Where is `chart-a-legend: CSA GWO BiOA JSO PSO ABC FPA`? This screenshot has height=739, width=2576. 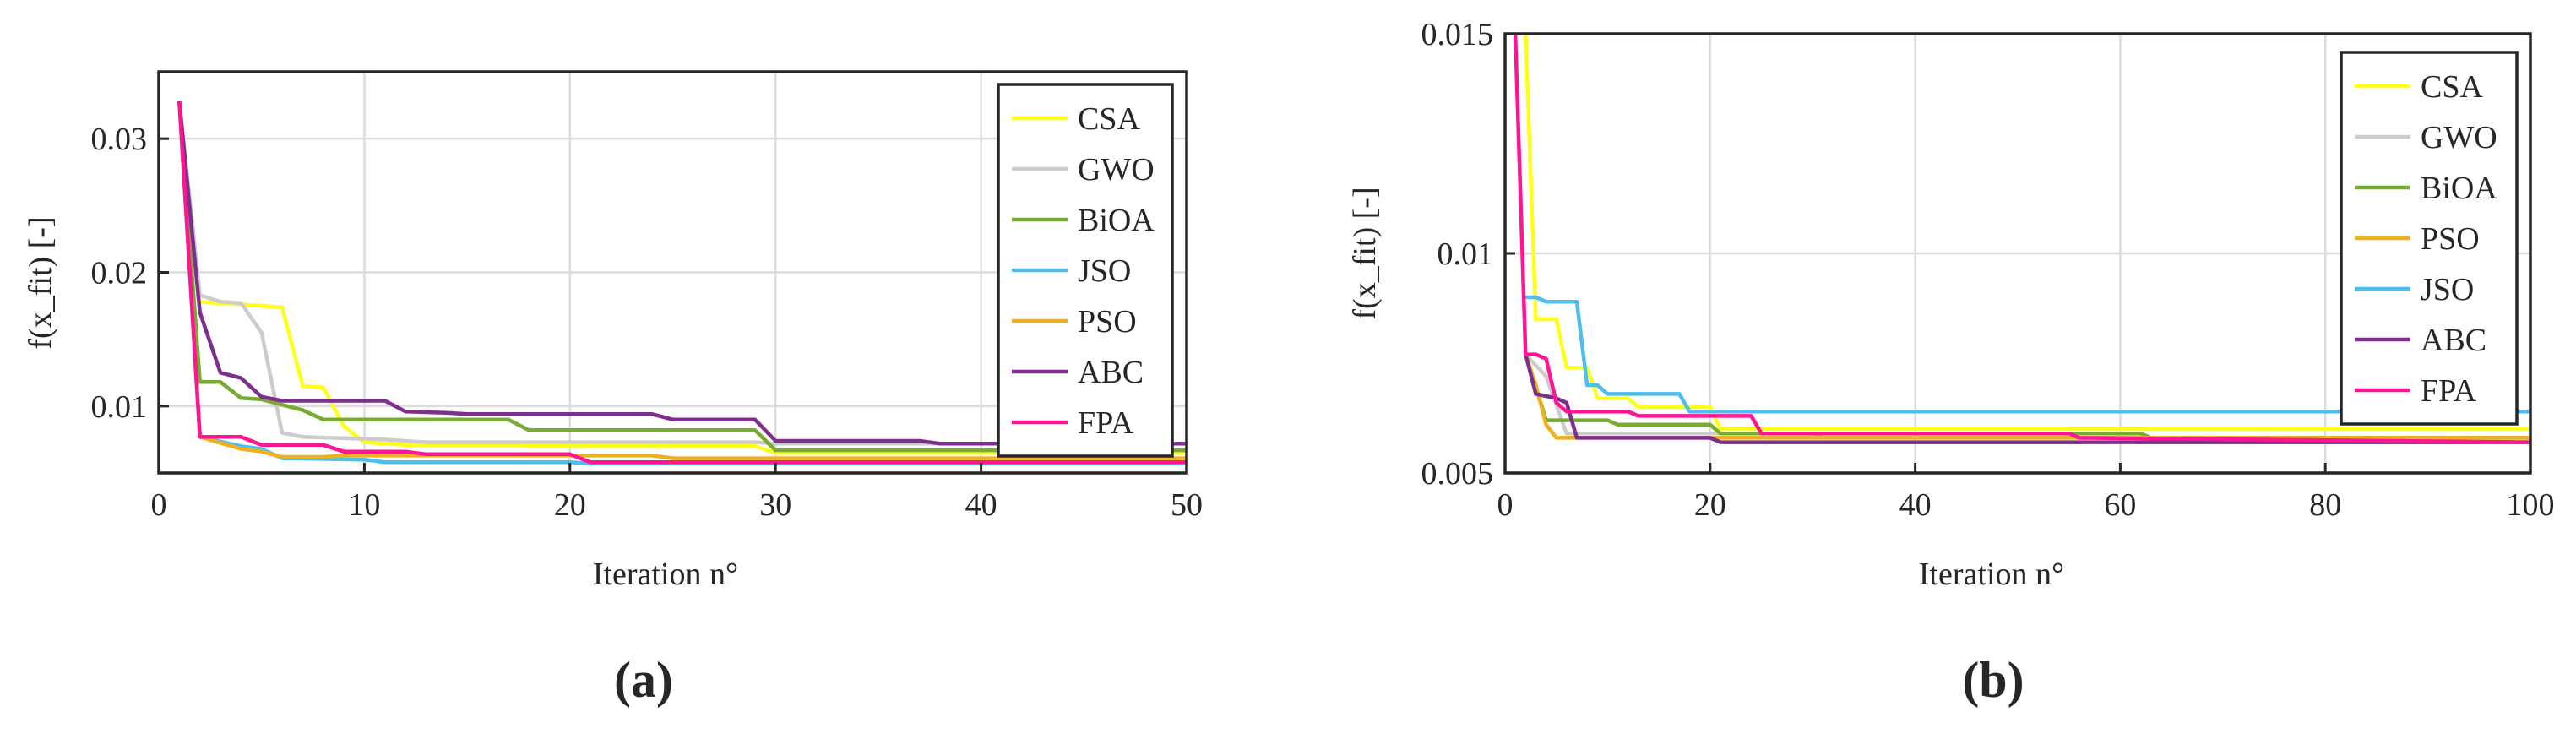
chart-a-legend: CSA GWO BiOA JSO PSO ABC FPA is located at coordinates (1085, 270).